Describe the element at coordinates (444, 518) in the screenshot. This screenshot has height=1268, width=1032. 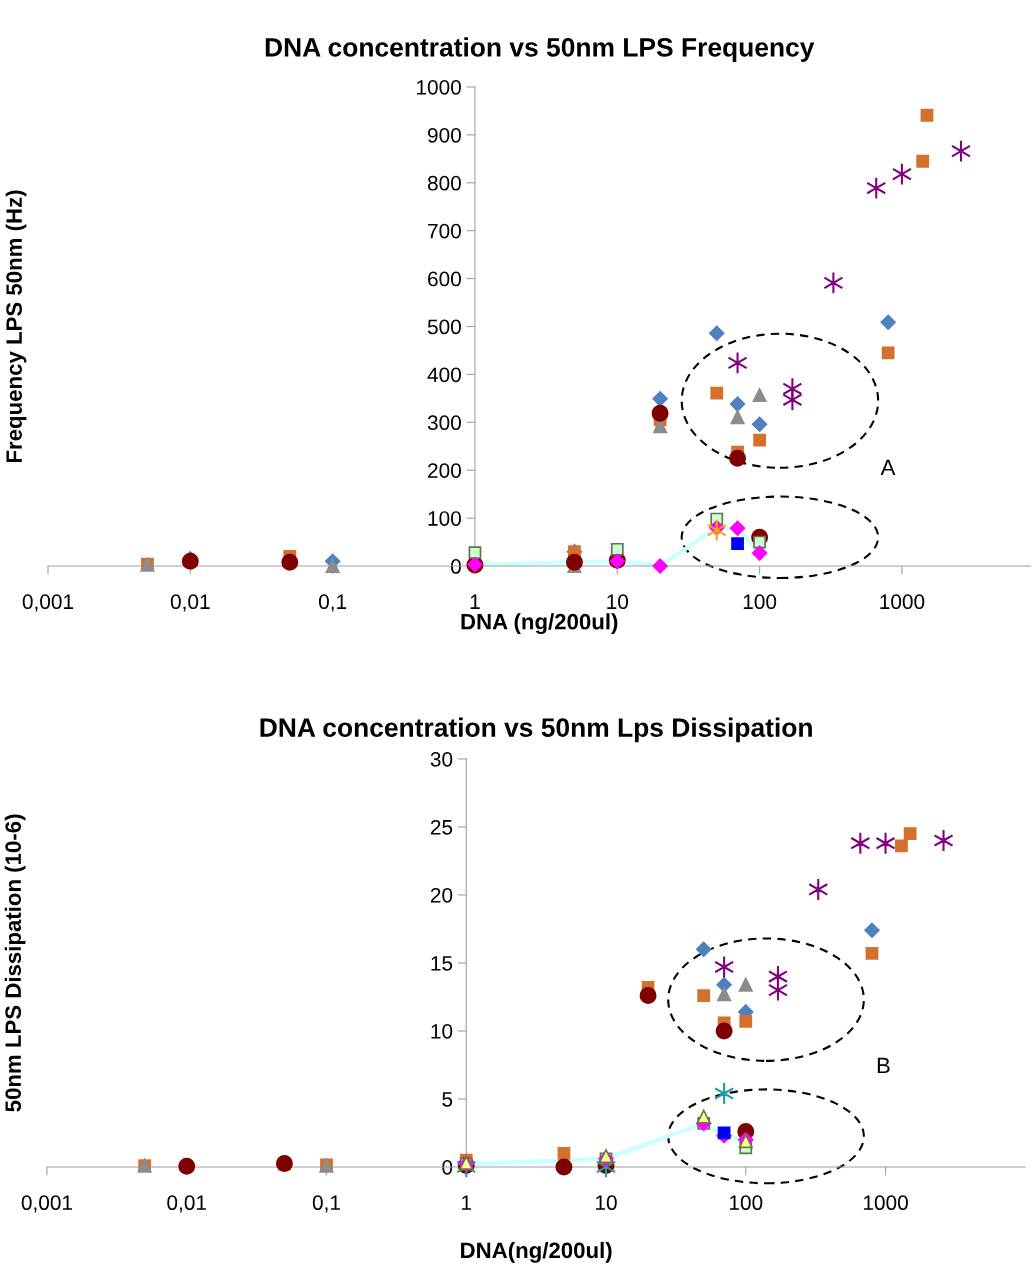
I see `y-tick-label: 100` at that location.